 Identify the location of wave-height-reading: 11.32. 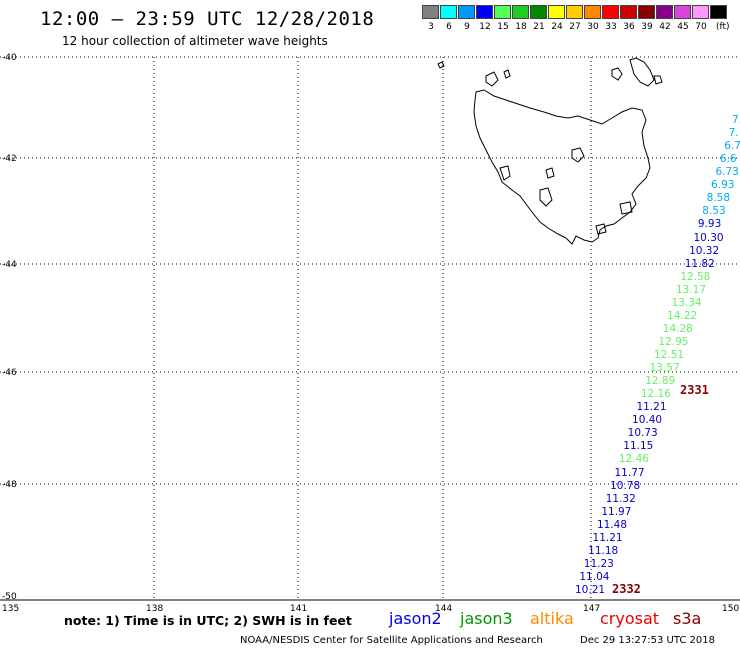
(620, 498).